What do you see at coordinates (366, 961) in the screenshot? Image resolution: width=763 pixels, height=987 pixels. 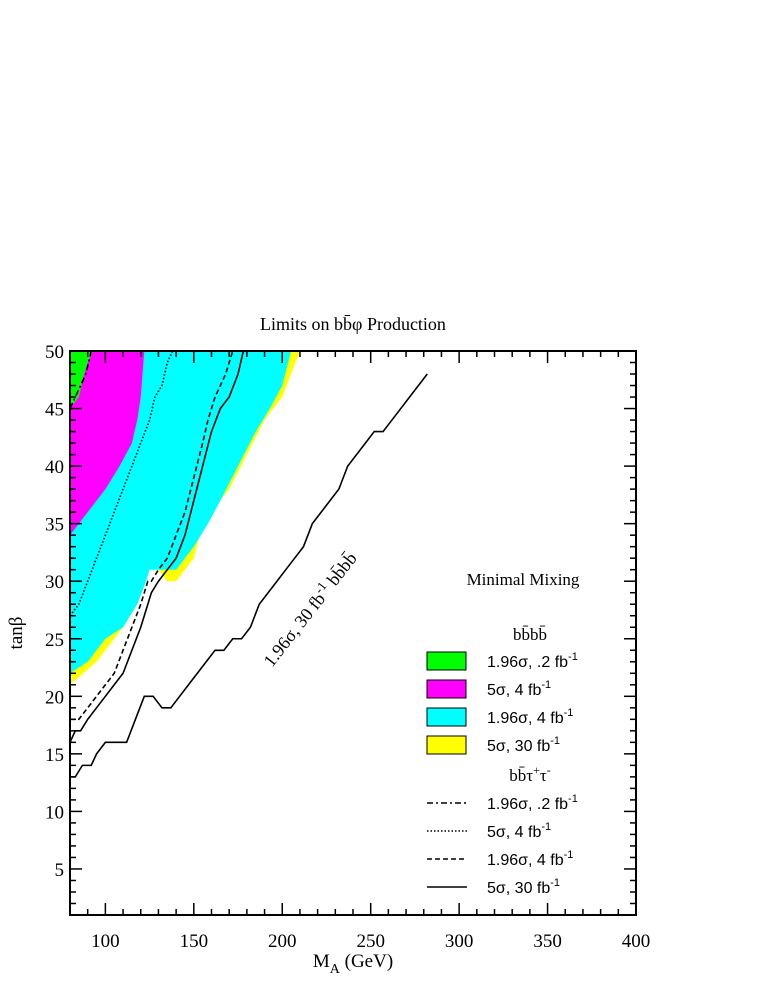 I see `x-axis-label-unit: (GeV)` at bounding box center [366, 961].